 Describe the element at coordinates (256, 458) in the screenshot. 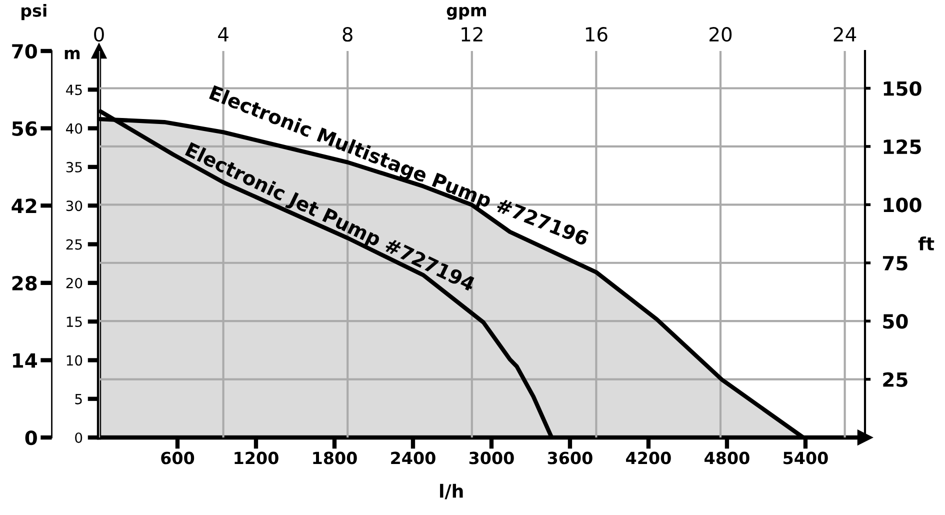

I see `x-tick-label: 1200` at that location.